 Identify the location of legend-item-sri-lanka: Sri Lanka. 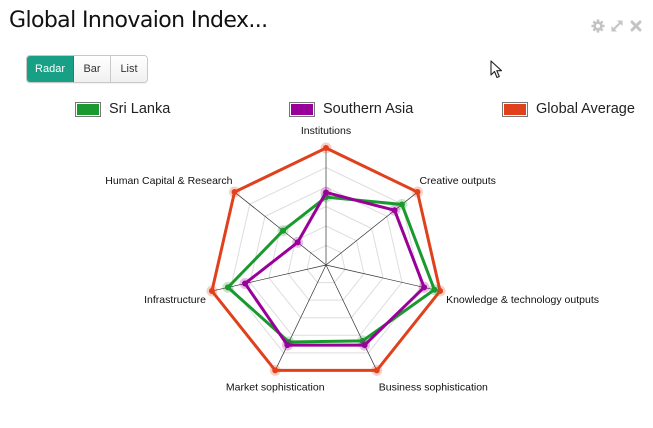
(122, 109).